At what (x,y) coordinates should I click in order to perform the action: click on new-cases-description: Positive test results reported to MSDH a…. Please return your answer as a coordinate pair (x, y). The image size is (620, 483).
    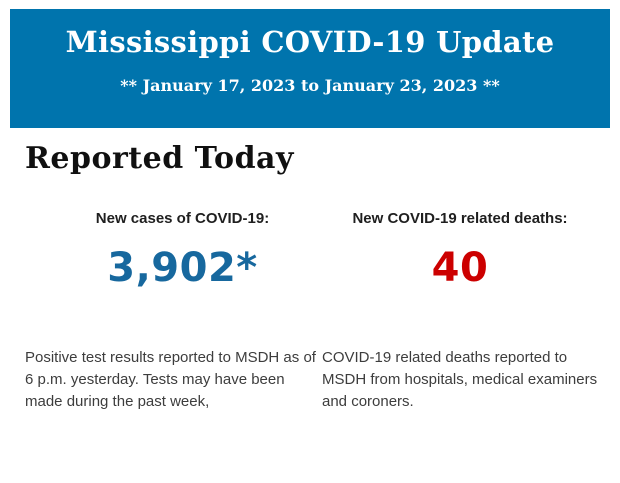
    Looking at the image, I should click on (170, 379).